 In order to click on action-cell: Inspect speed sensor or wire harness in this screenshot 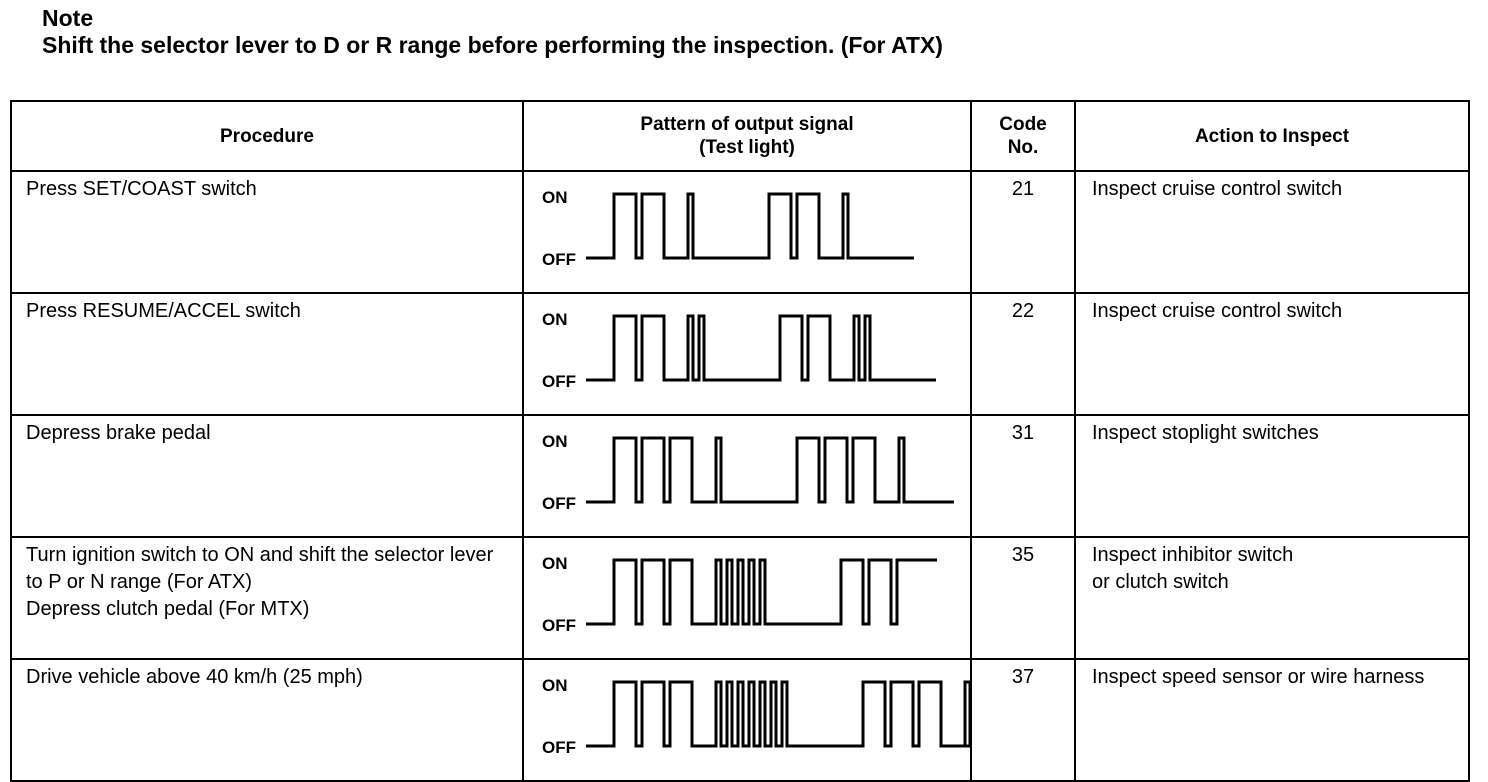, I will do `click(1272, 720)`.